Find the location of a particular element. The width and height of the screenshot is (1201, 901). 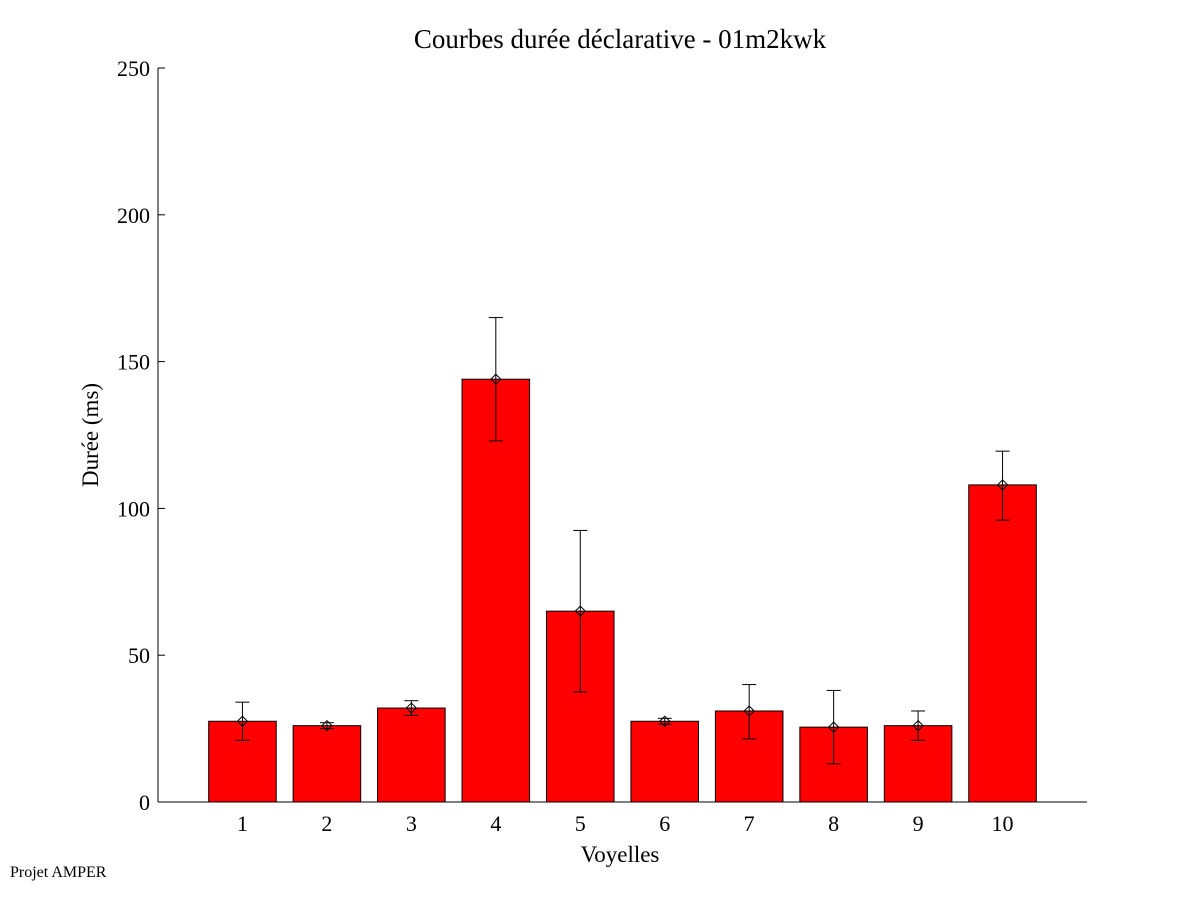

y-tick-label: 100 is located at coordinates (133, 508).